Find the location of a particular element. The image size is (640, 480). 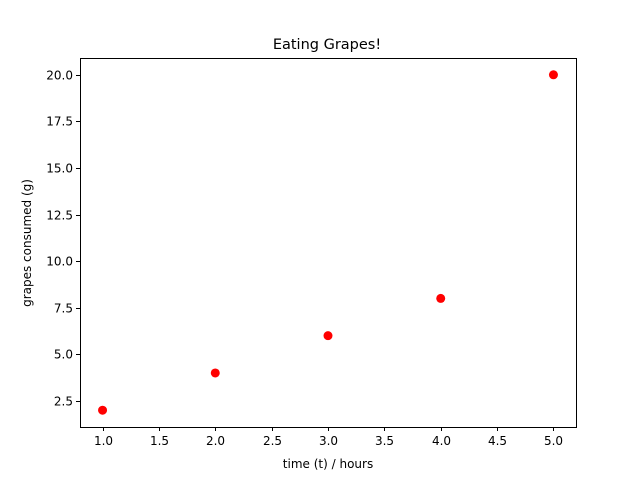

x-tick-label: 4.5 is located at coordinates (497, 441).